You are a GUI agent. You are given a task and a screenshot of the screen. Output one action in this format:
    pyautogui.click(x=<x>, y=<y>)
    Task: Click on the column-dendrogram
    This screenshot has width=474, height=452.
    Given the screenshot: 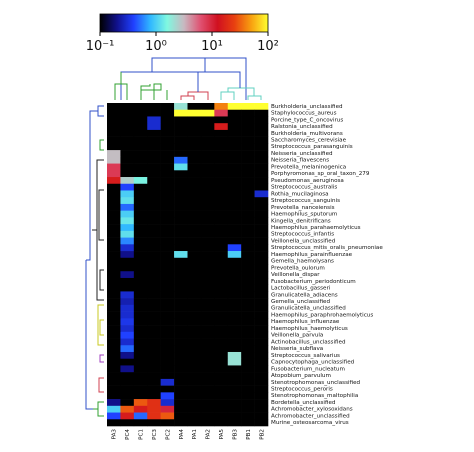 What is the action you would take?
    pyautogui.click(x=188, y=78)
    